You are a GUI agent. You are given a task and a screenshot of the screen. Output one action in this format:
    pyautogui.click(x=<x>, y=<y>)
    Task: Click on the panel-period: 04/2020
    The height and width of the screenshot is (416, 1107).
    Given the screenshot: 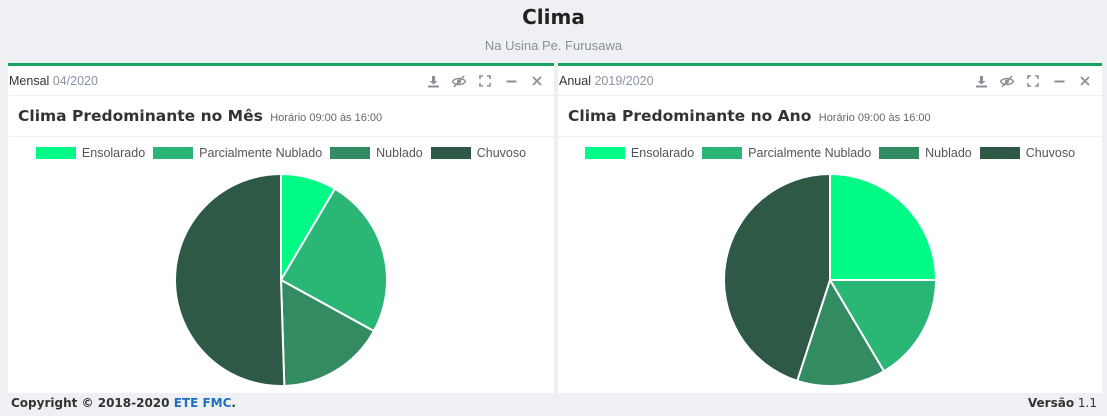 What is the action you would take?
    pyautogui.click(x=75, y=81)
    